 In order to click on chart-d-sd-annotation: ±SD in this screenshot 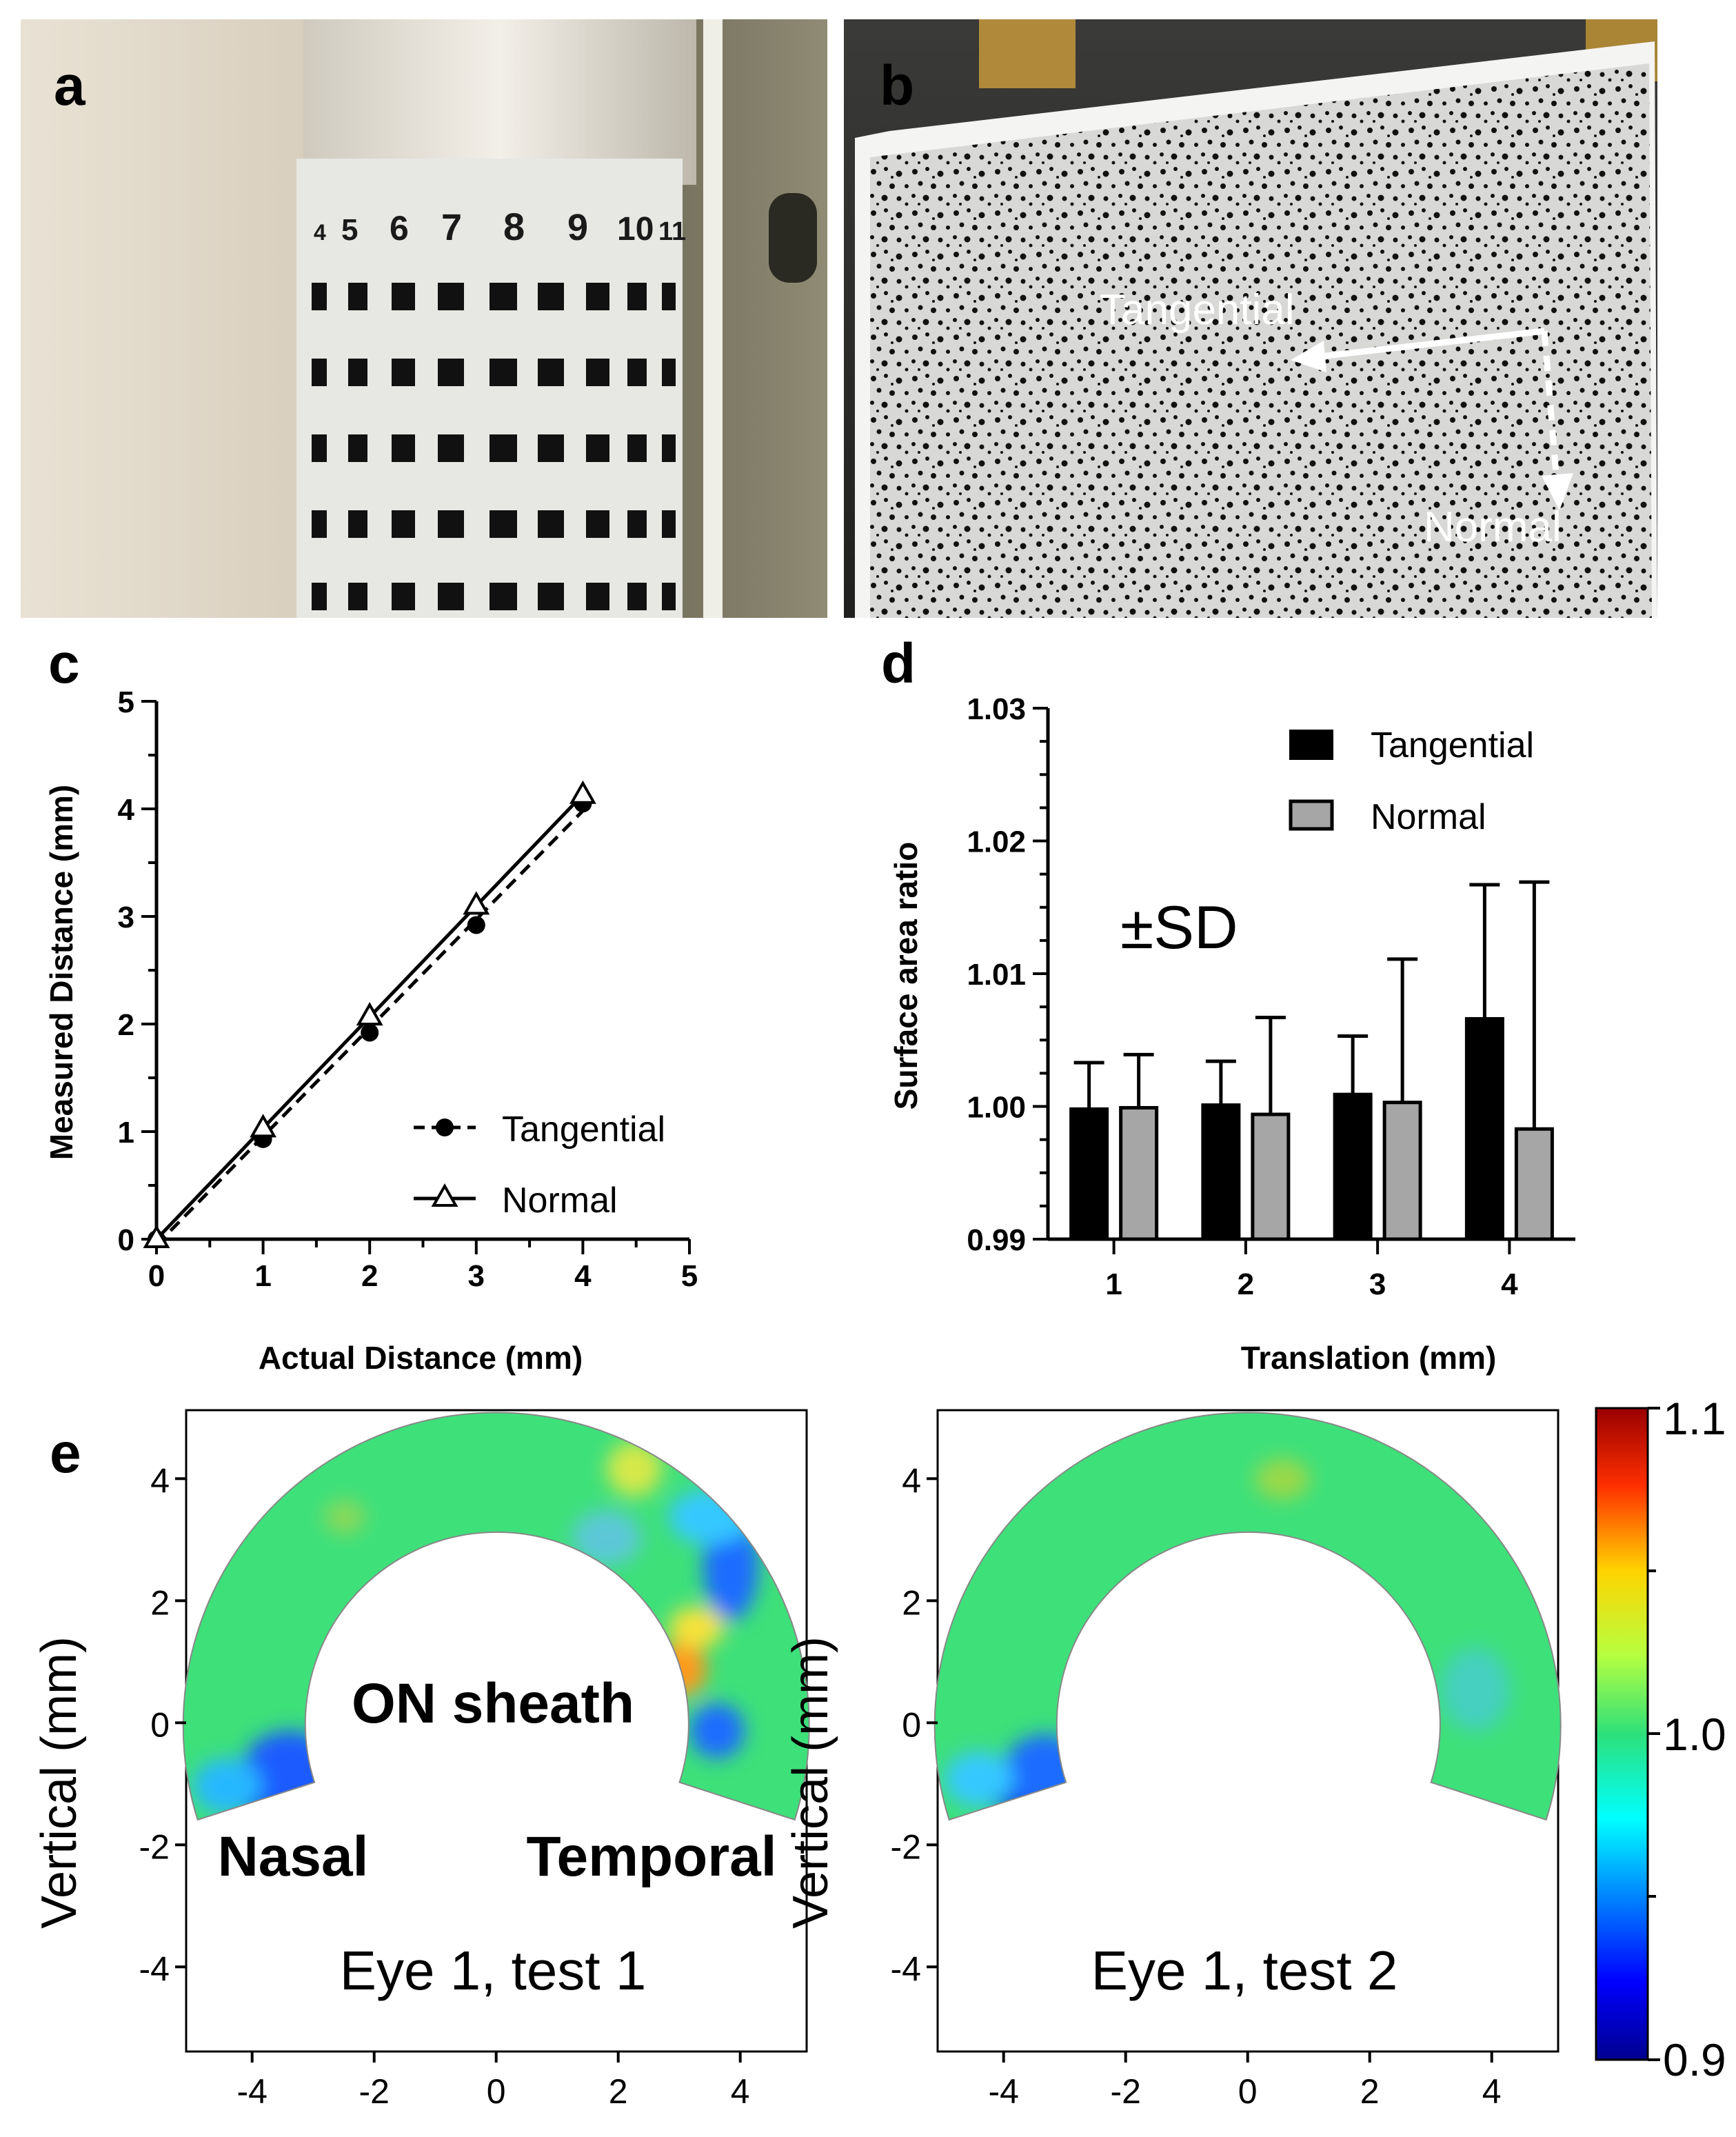, I will do `click(1179, 927)`.